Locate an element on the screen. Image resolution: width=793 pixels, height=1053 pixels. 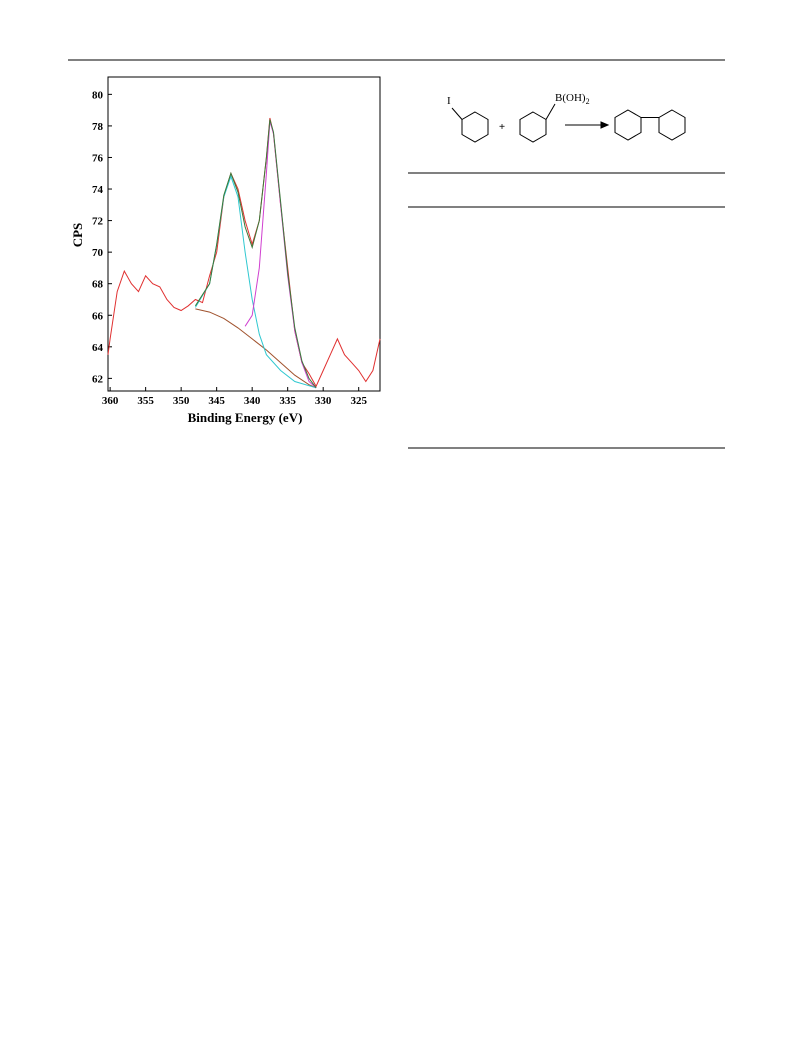
x-tick-label: 360 is located at coordinates (110, 401).